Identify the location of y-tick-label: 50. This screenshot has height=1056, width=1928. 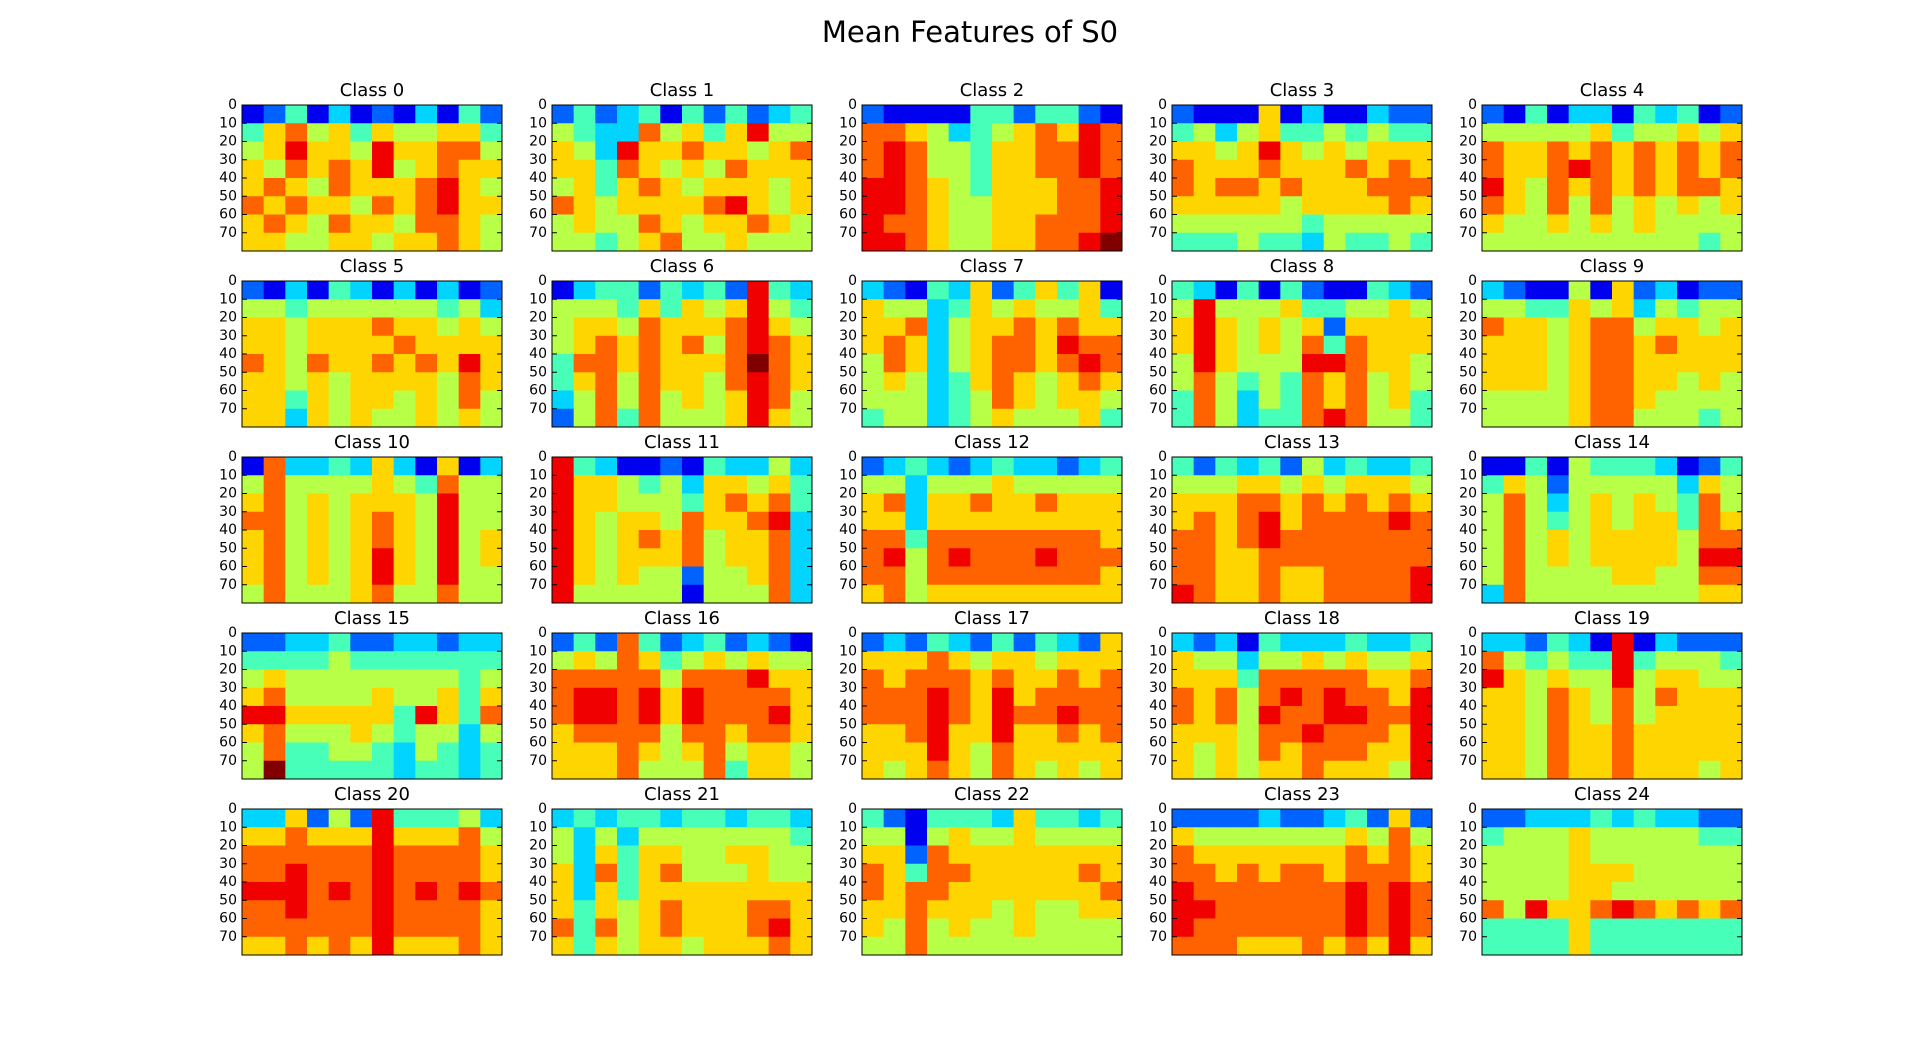
(848, 548).